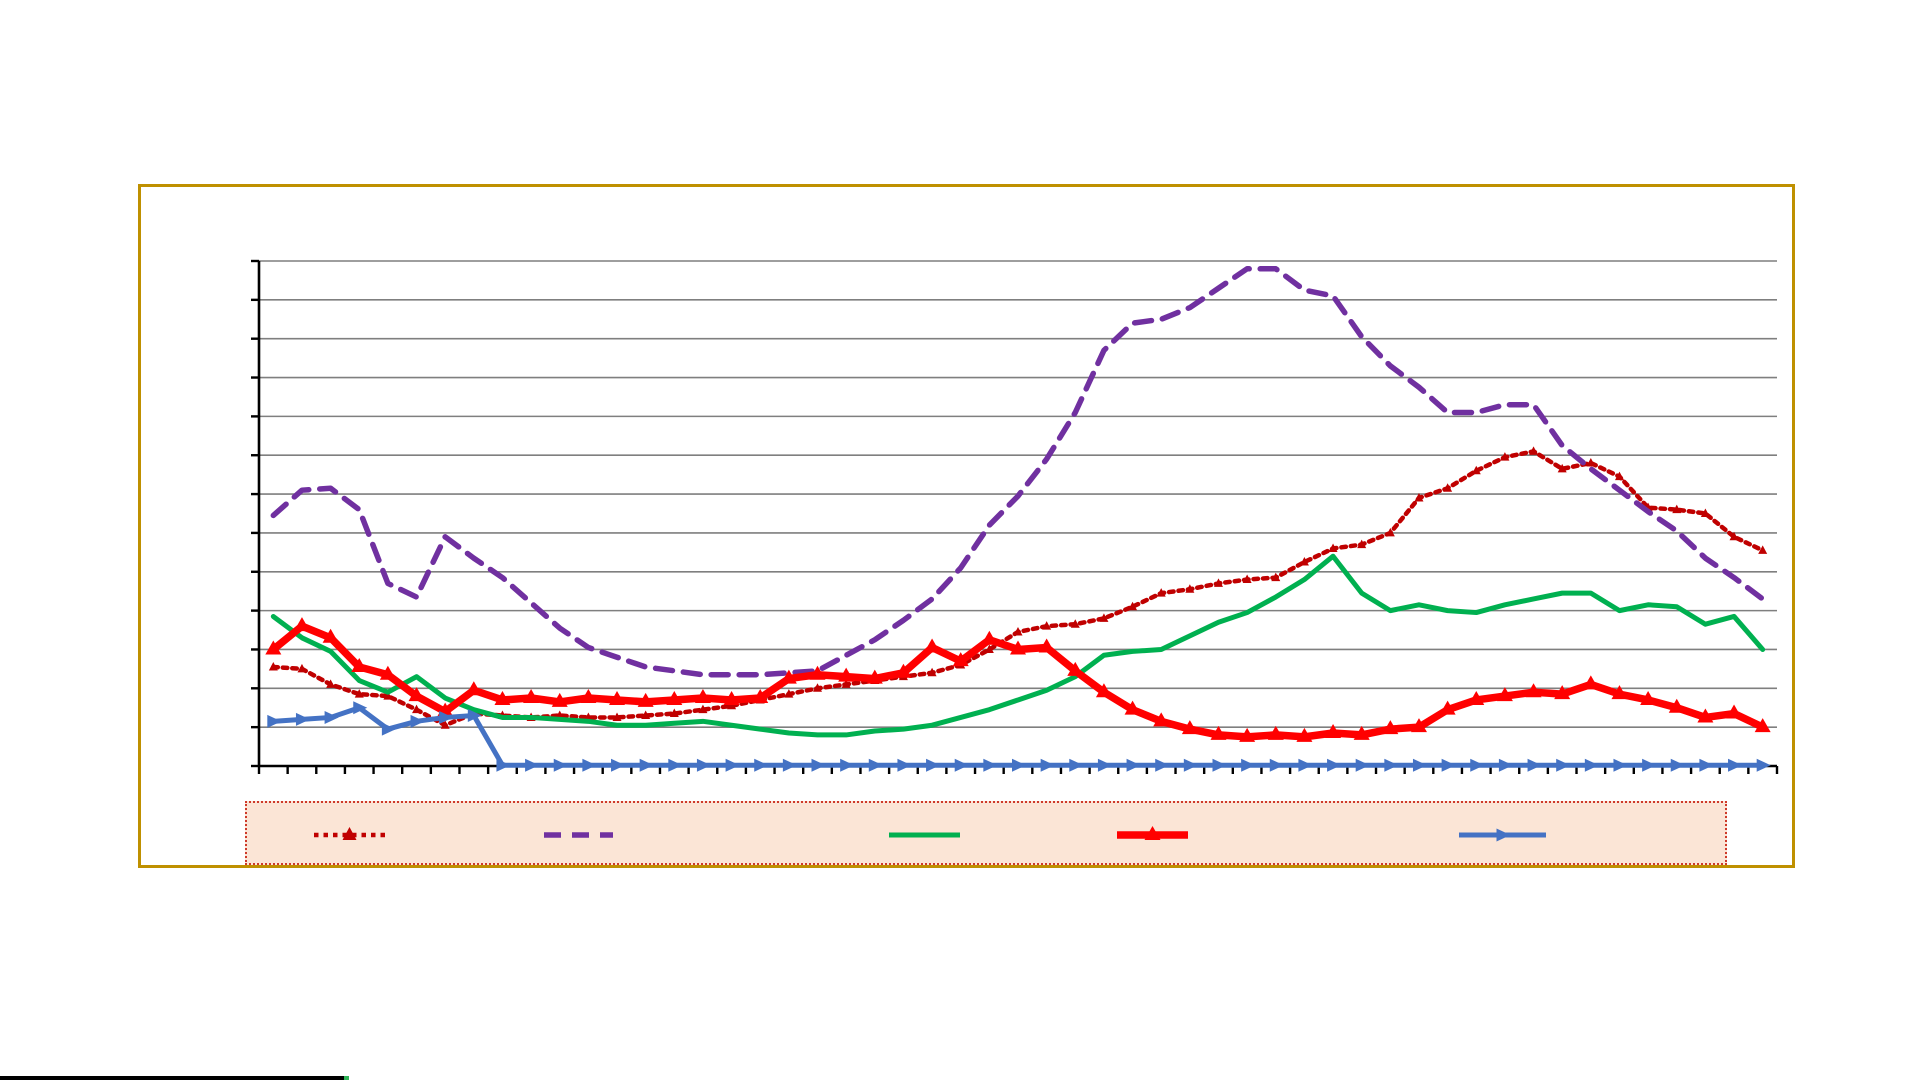  What do you see at coordinates (986, 833) in the screenshot?
I see `legend` at bounding box center [986, 833].